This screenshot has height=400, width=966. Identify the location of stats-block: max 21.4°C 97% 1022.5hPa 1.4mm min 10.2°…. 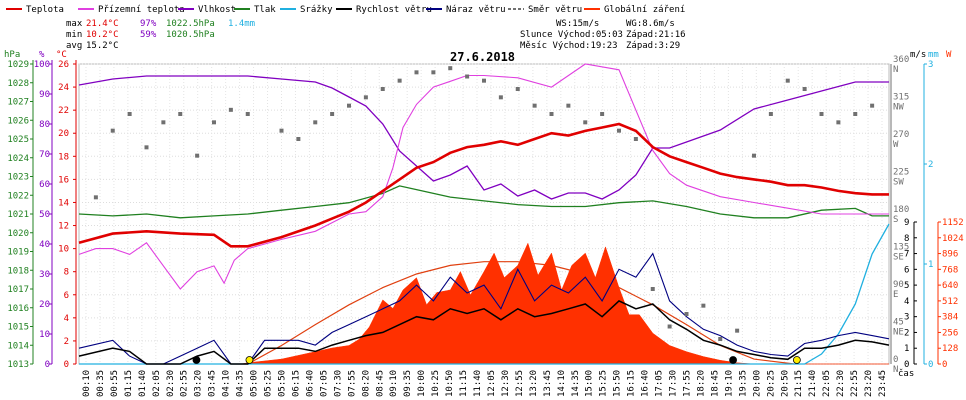
(376, 35).